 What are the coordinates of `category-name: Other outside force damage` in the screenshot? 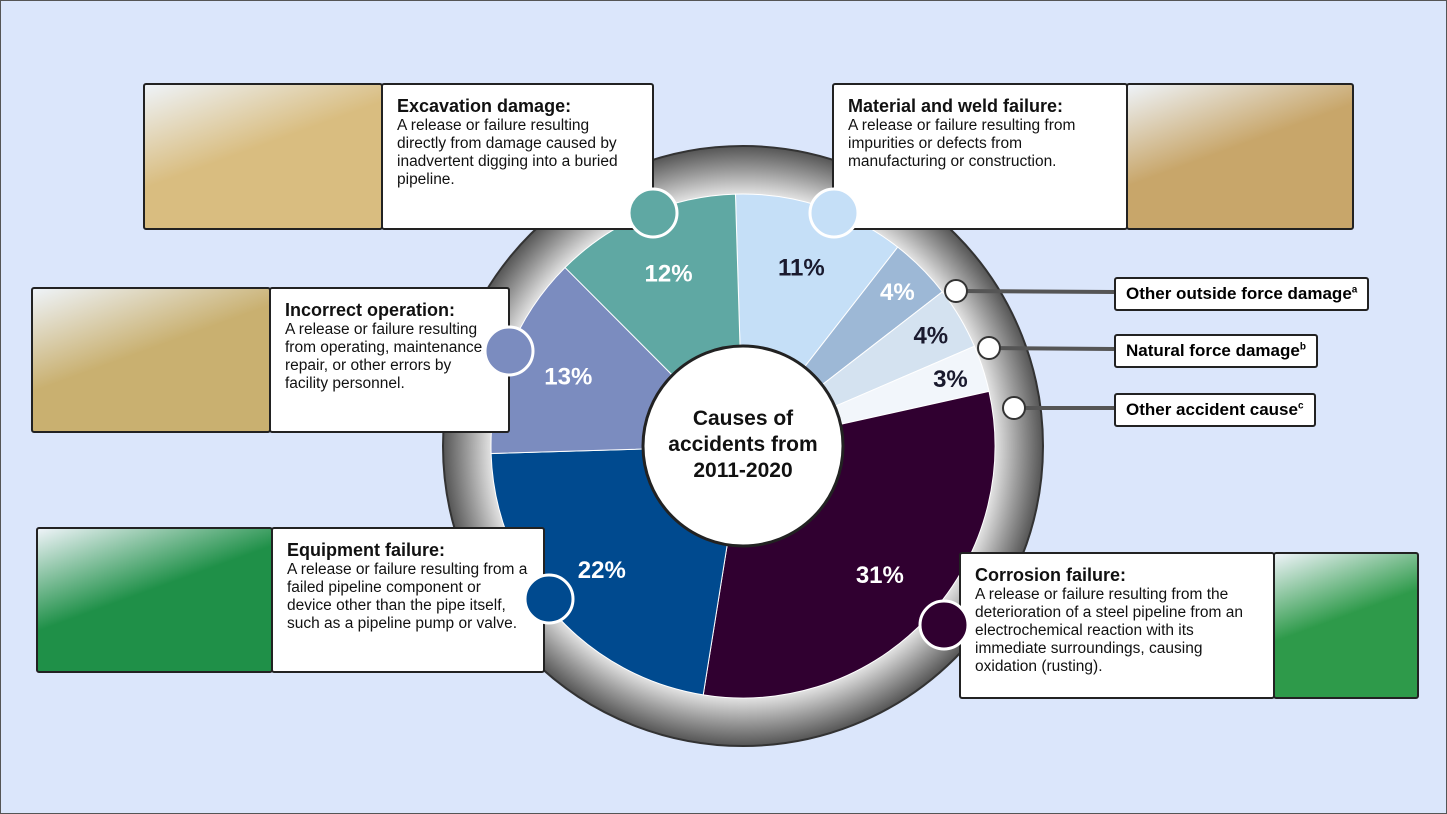 It's located at (1239, 293).